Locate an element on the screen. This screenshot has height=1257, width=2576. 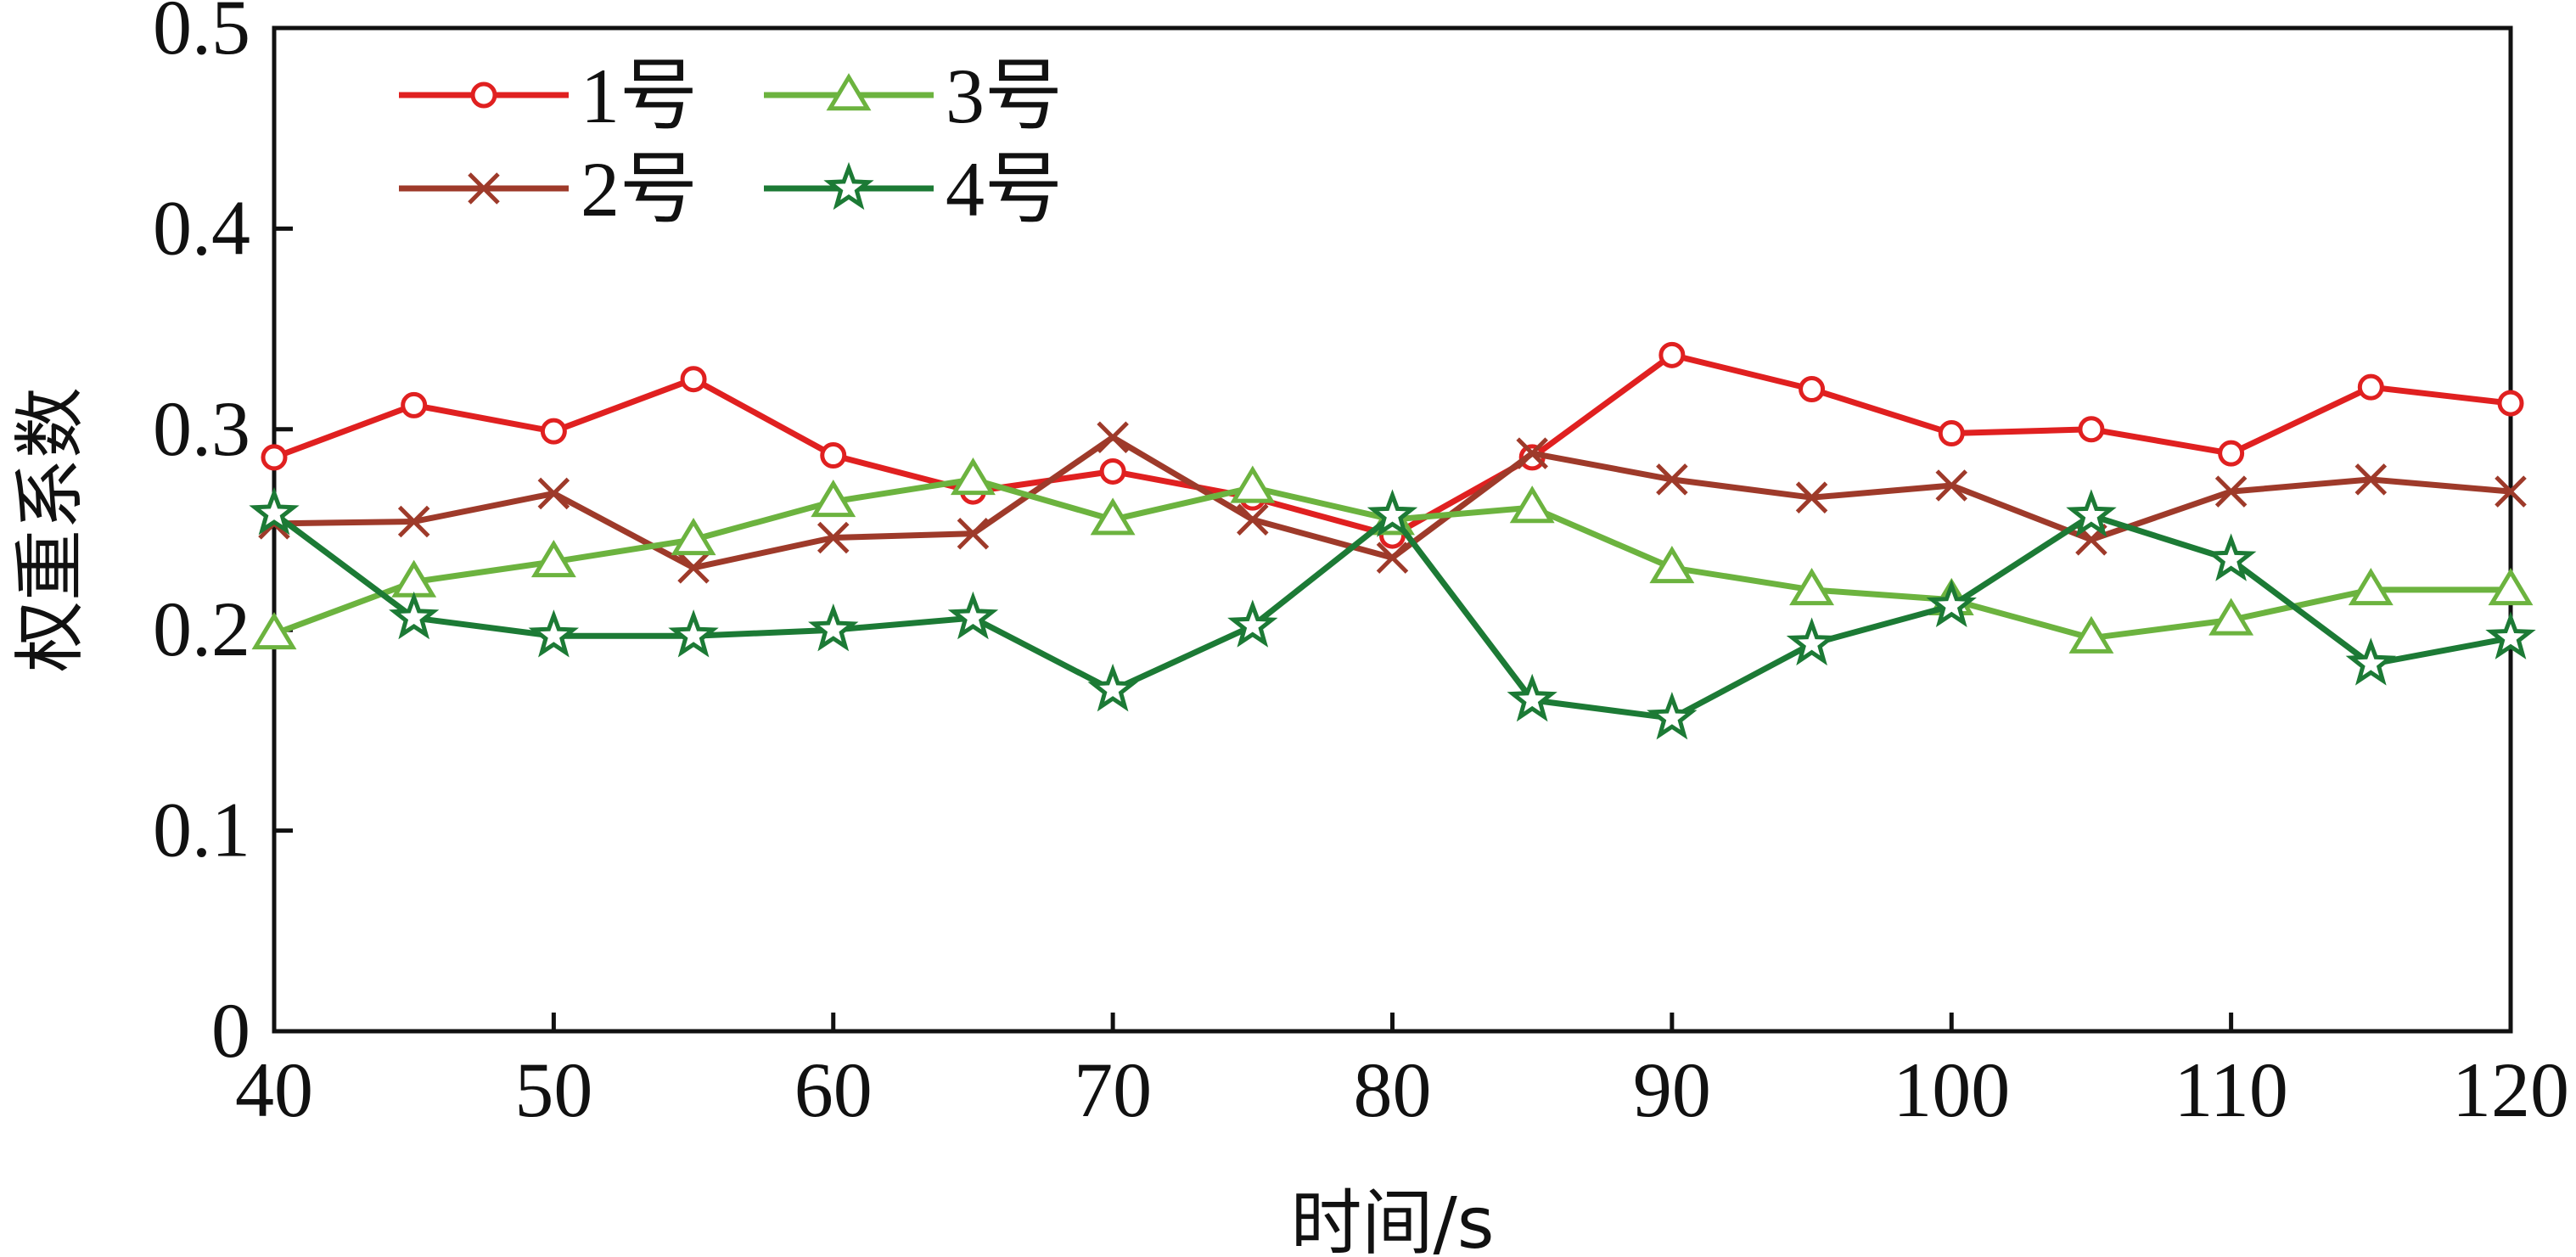
x-axis: 40 50 60 70 80 90 100 110 120 is located at coordinates (1402, 1073).